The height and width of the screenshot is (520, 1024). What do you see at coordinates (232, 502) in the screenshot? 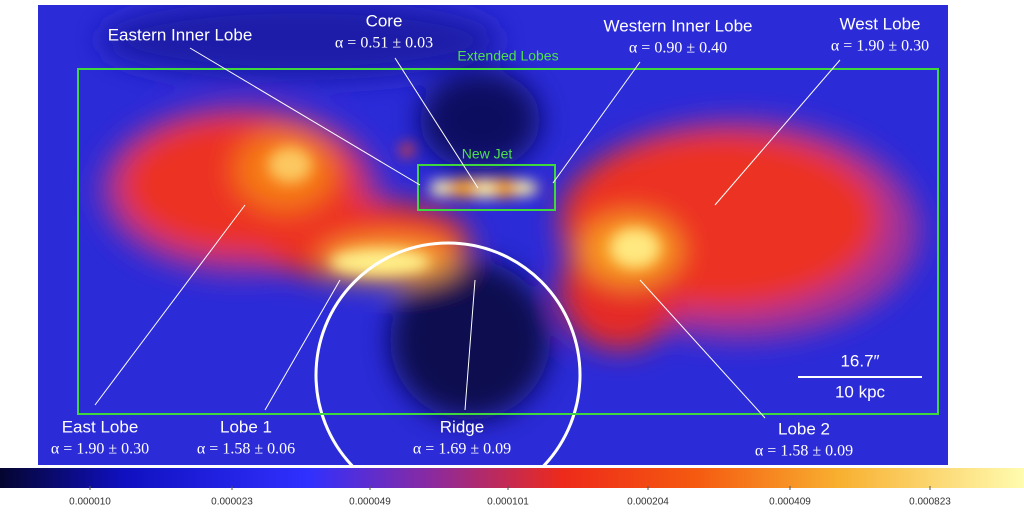
I see `colorbar-tick-label: 0.000023` at bounding box center [232, 502].